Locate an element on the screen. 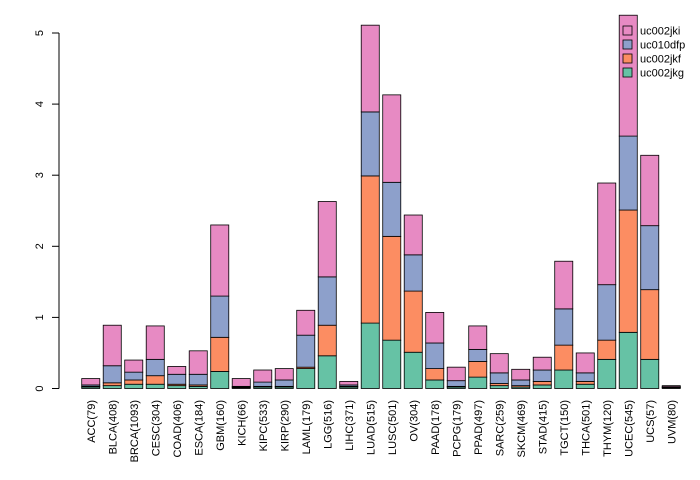  x-tick-label: GBM(160) is located at coordinates (221, 425).